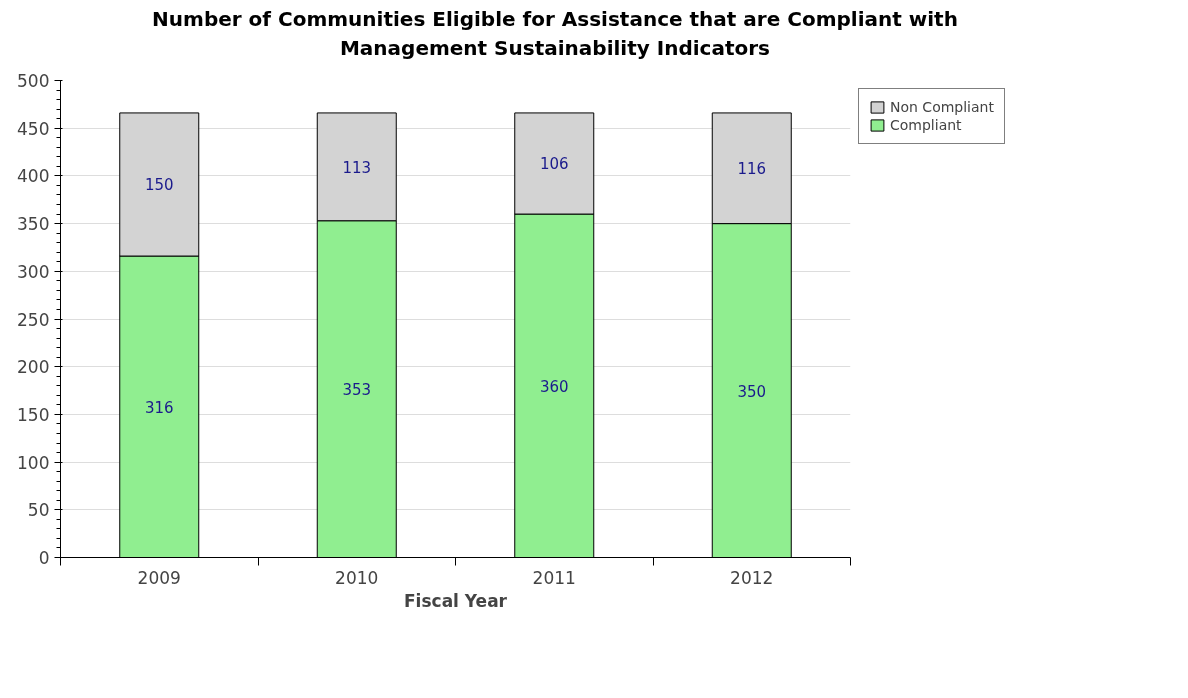 The height and width of the screenshot is (698, 1188). I want to click on data-label: 150, so click(159, 185).